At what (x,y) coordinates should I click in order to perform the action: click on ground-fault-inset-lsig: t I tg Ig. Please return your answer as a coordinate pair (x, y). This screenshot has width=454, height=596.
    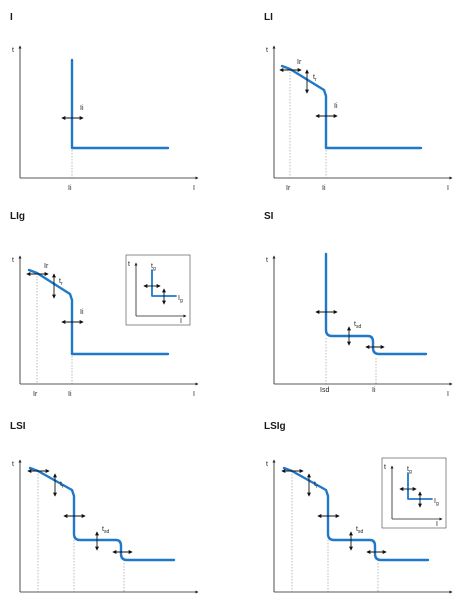
    Looking at the image, I should click on (414, 493).